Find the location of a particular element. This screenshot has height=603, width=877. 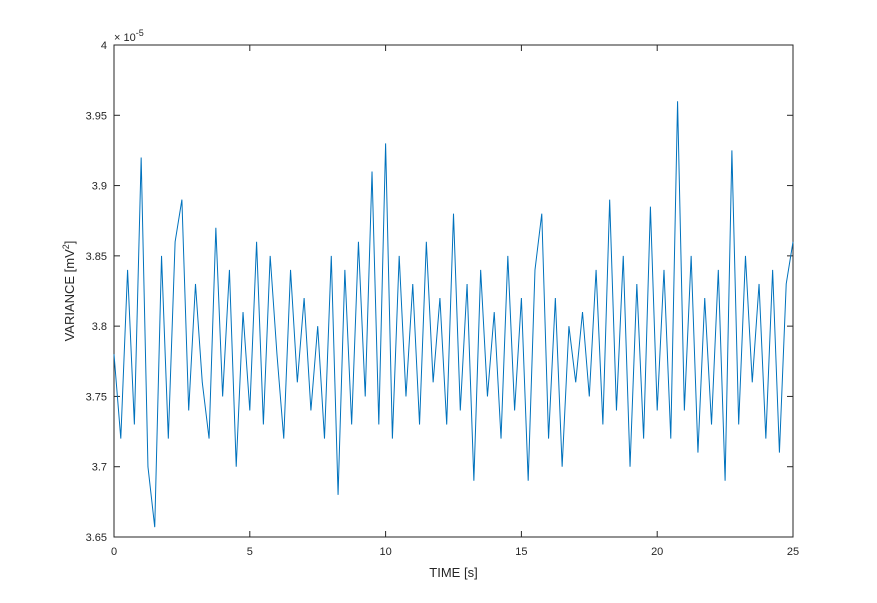

x-tick-label: 10 is located at coordinates (385, 552).